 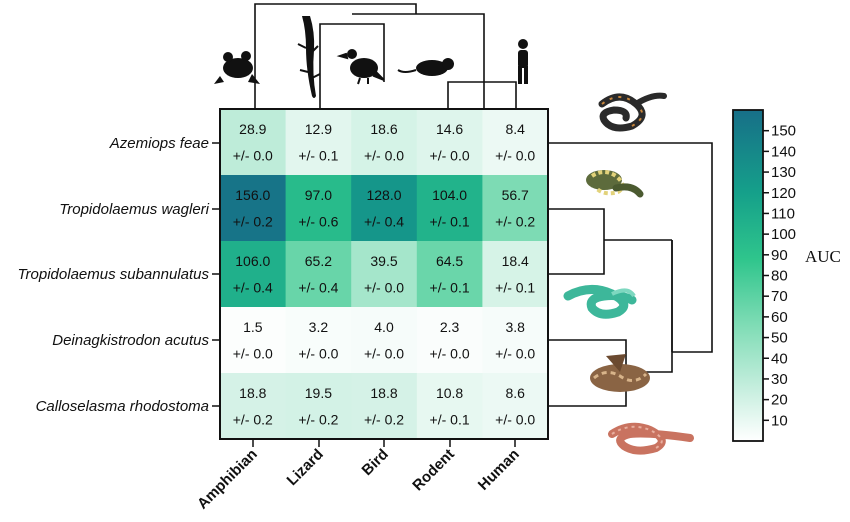 What do you see at coordinates (779, 420) in the screenshot?
I see `colorbar-tick-label: 10` at bounding box center [779, 420].